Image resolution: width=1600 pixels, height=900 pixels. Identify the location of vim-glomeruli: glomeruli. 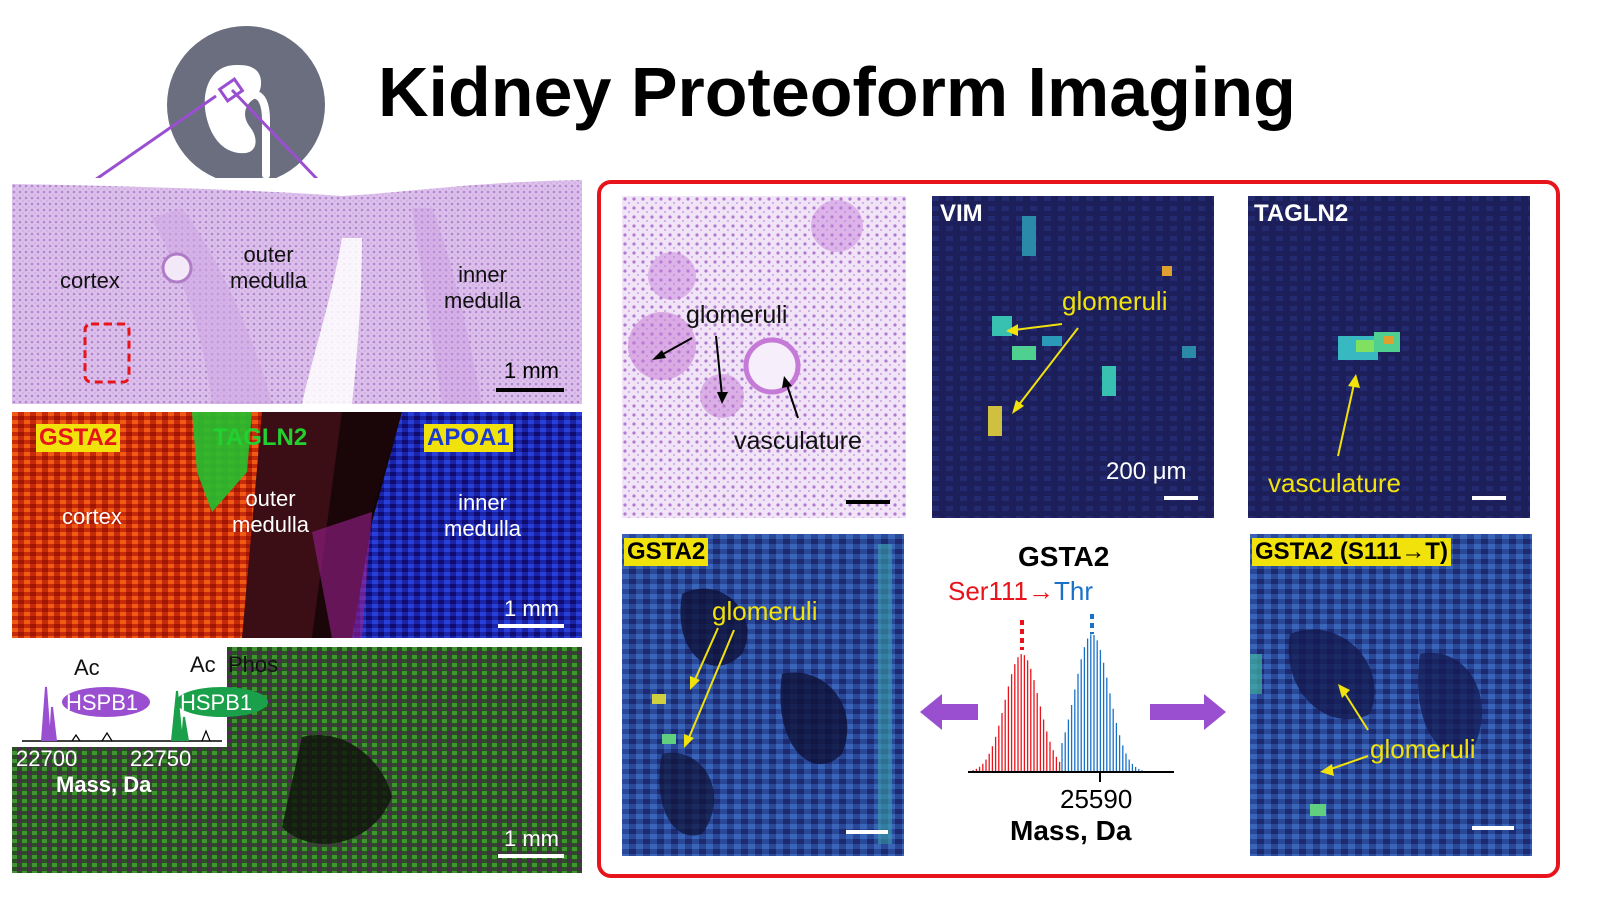
(1115, 301).